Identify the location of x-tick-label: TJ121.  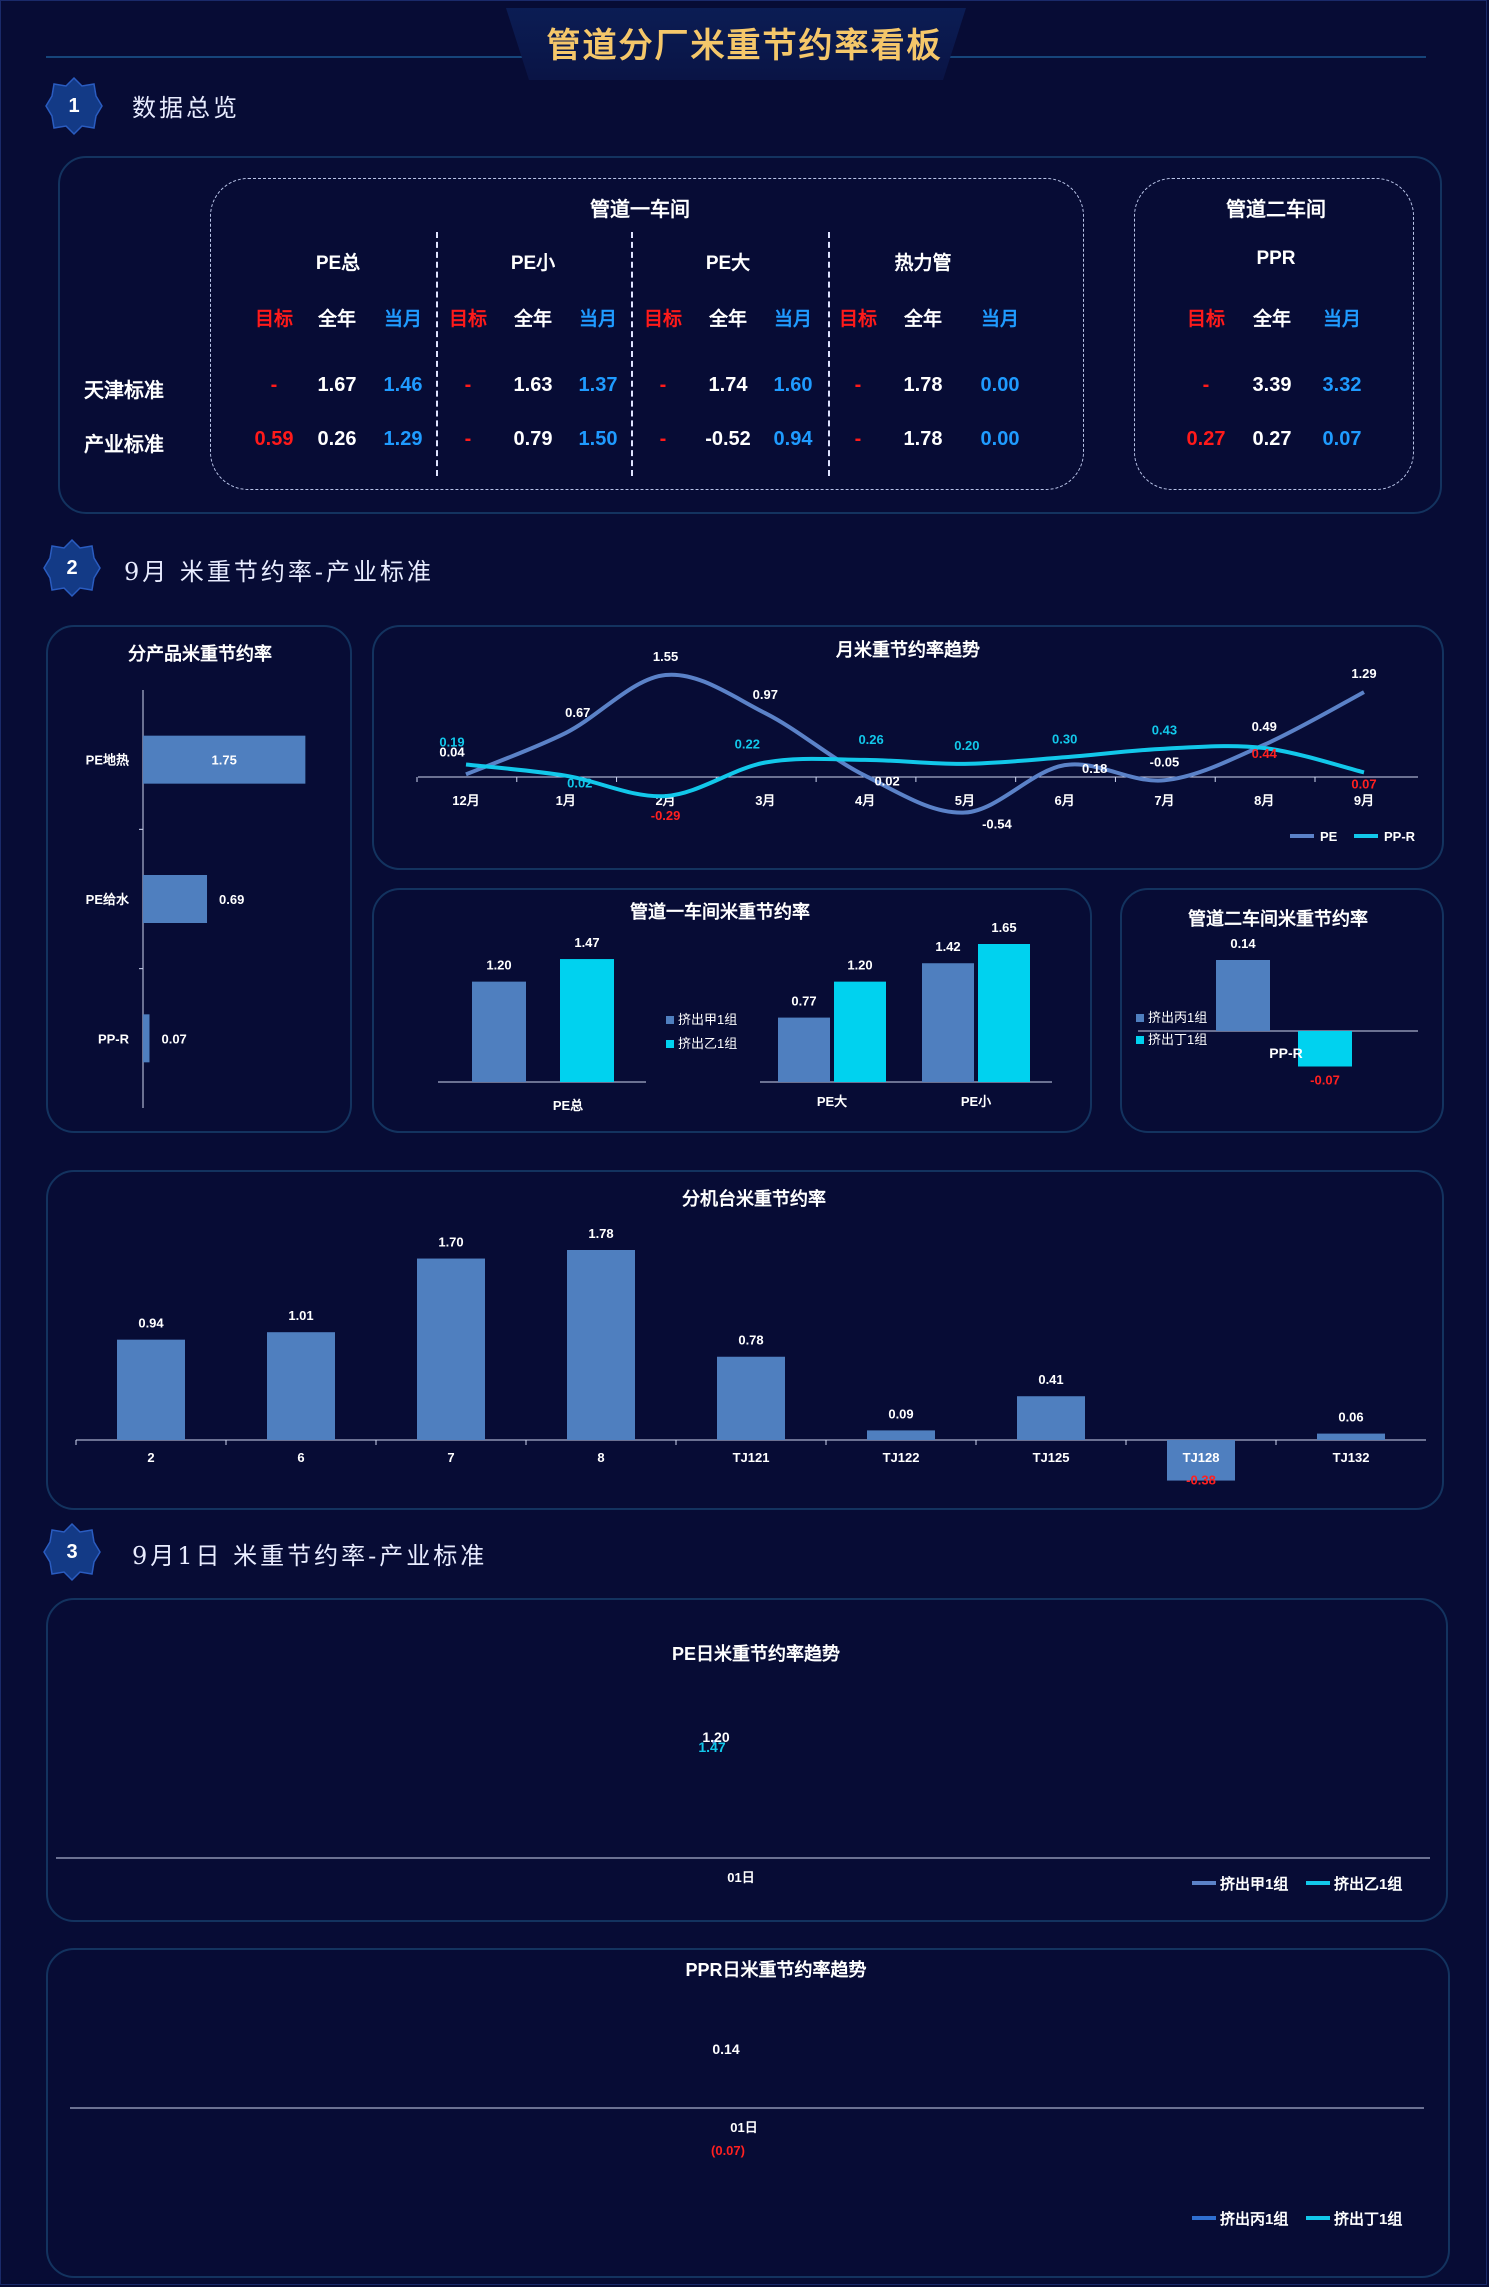
(751, 1457).